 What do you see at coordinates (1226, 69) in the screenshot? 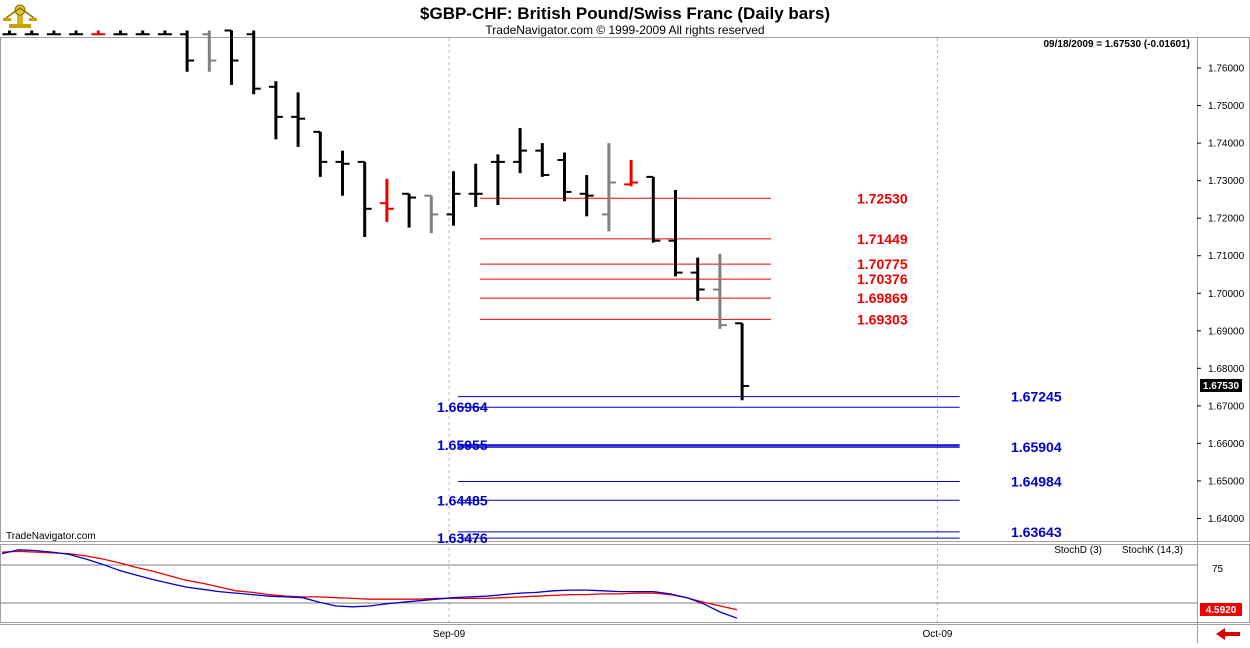
I see `price-tick-label-0: 1.76000` at bounding box center [1226, 69].